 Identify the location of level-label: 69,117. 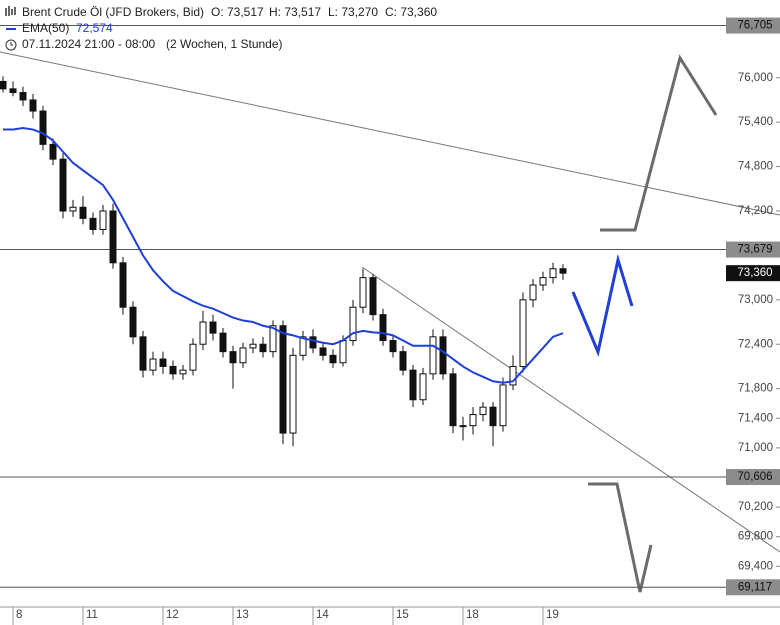
(755, 587).